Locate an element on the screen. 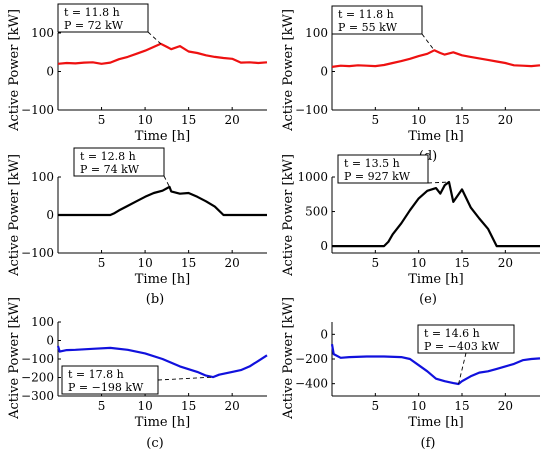 The width and height of the screenshot is (550, 457). annotation-power: P = 74 kW is located at coordinates (110, 169).